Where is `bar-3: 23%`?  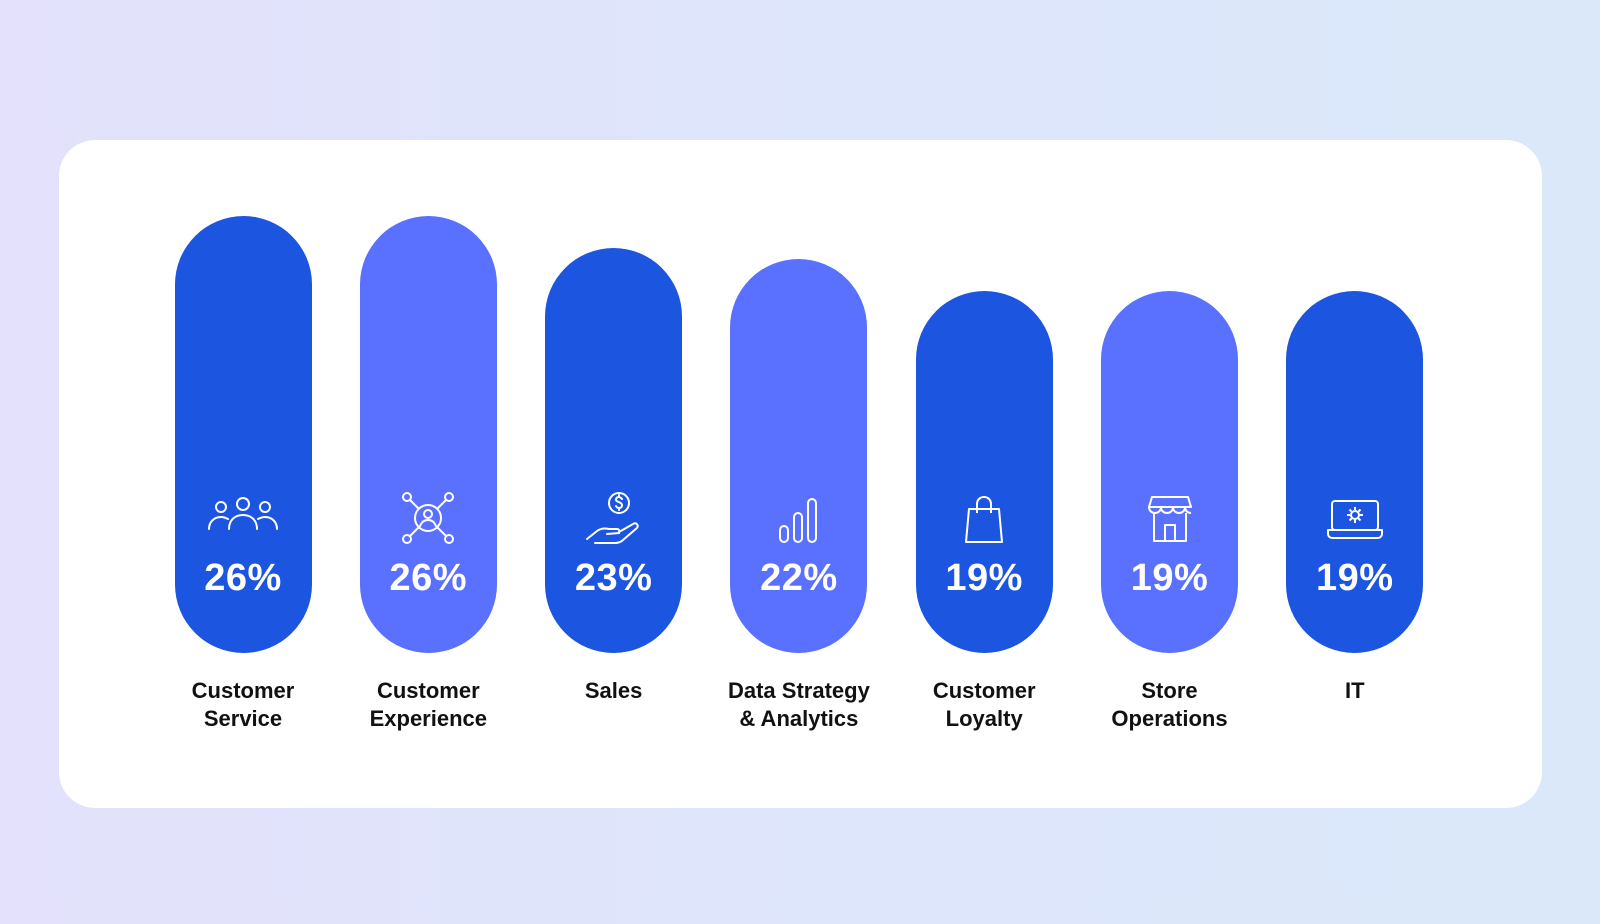 bar-3: 23% is located at coordinates (614, 450).